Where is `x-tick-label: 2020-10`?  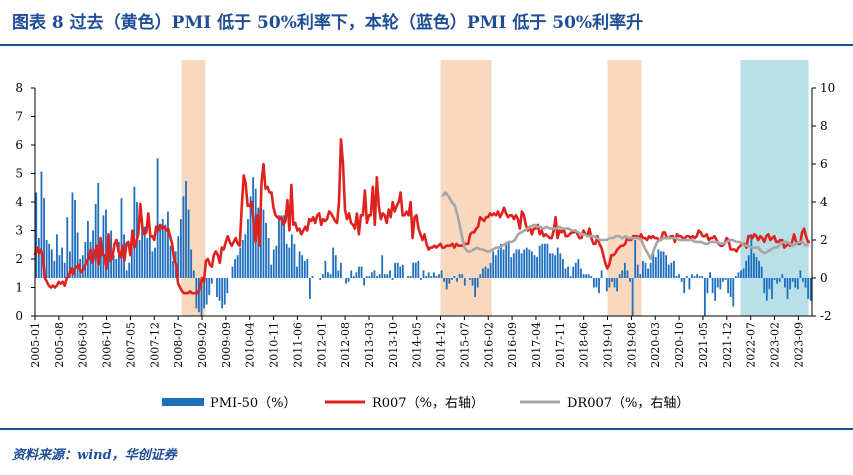 x-tick-label: 2020-10 is located at coordinates (679, 345).